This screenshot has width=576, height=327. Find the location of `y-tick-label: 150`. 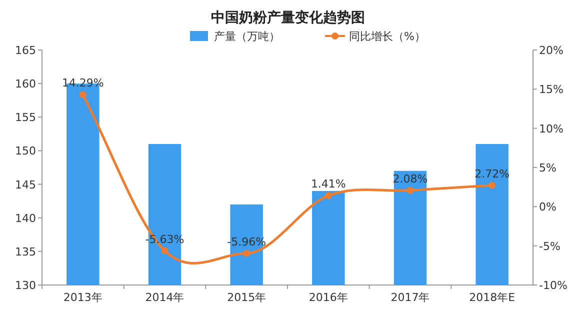

y-tick-label: 150 is located at coordinates (25, 151).